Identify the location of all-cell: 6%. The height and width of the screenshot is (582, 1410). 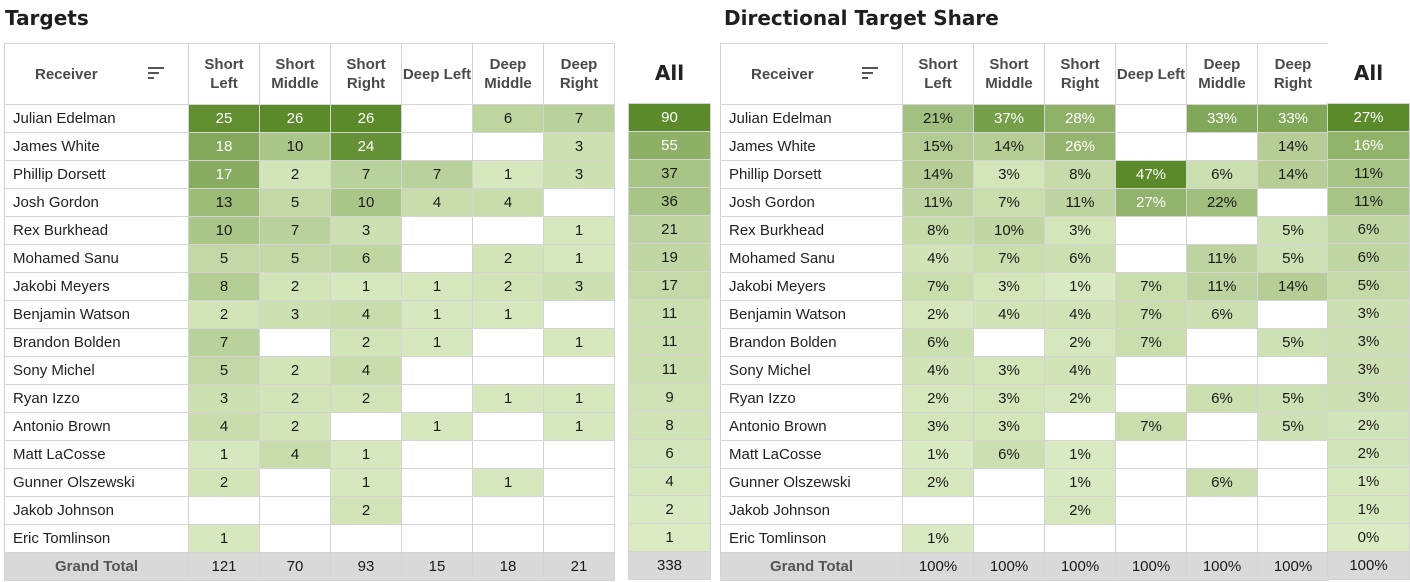
(1368, 229).